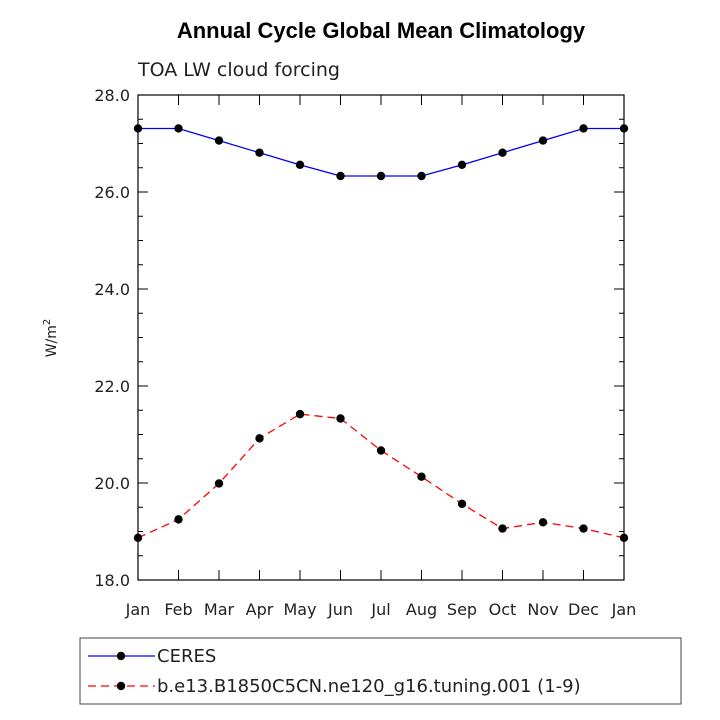  Describe the element at coordinates (542, 609) in the screenshot. I see `x-tick-label: Nov` at that location.